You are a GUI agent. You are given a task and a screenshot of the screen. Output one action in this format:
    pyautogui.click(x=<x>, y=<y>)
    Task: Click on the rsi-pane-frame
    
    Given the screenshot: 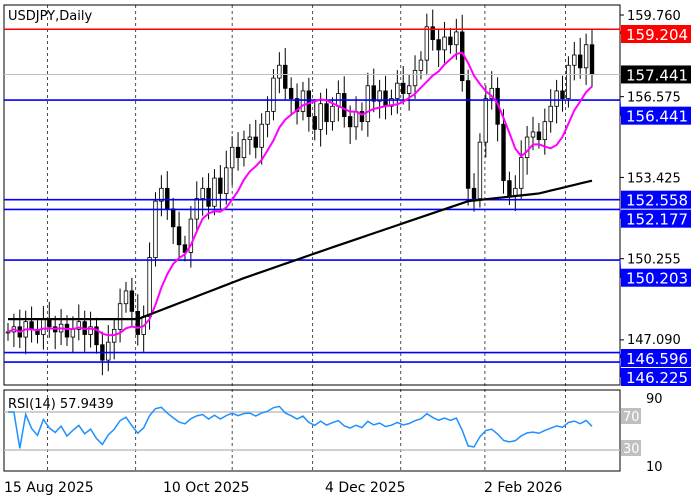 What is the action you would take?
    pyautogui.click(x=312, y=430)
    